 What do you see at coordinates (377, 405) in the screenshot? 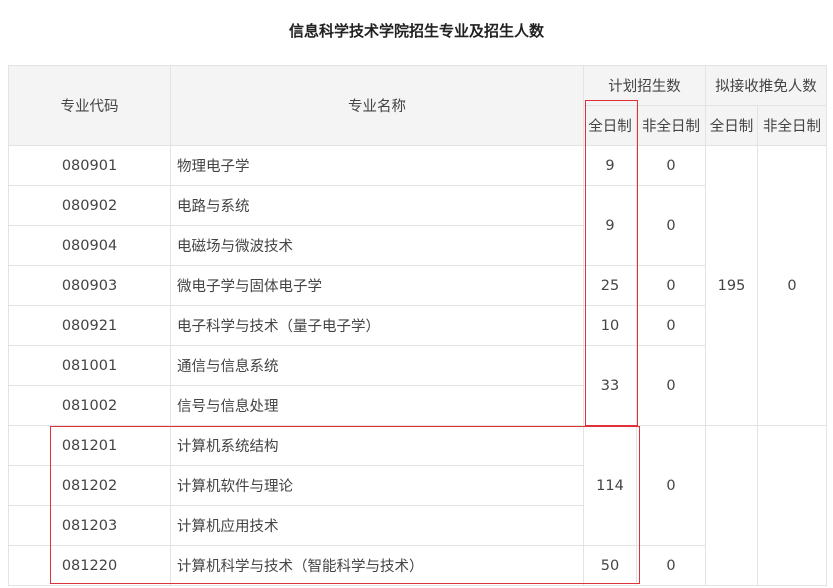
I see `name-cell: 信号与信息处理` at bounding box center [377, 405].